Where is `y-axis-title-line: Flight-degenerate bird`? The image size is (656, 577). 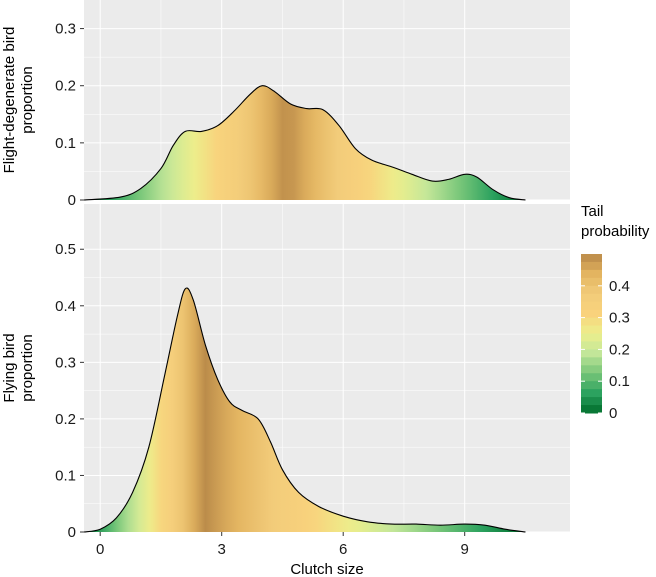 y-axis-title-line: Flight-degenerate bird is located at coordinates (9, 100).